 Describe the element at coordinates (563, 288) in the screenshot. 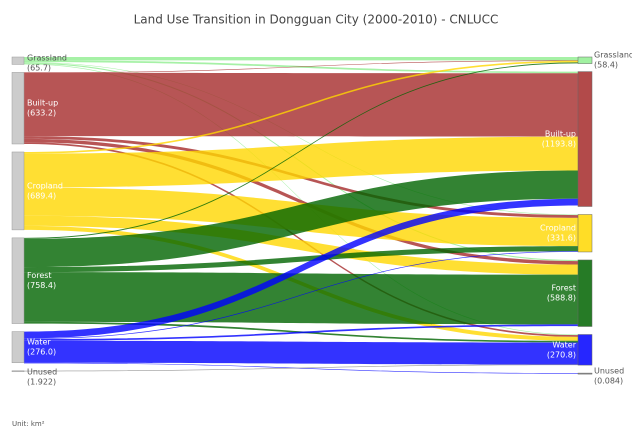

I see `target-label: Forest` at that location.